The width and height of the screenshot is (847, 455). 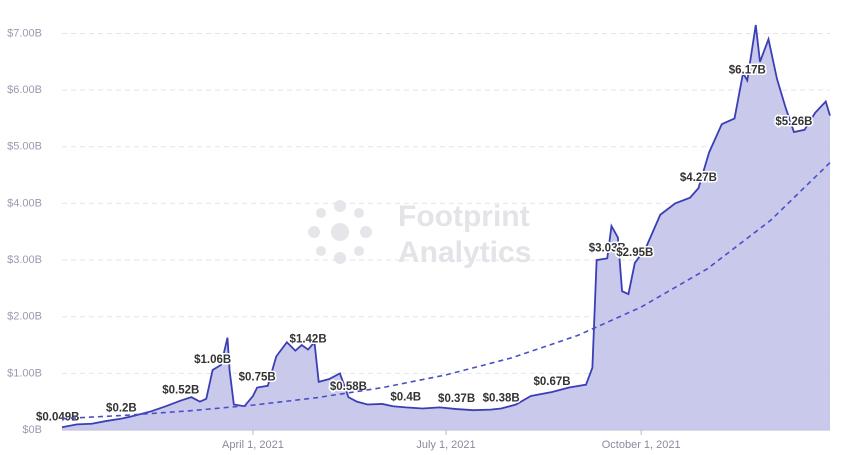 I want to click on watermark: Footprint, so click(x=464, y=216).